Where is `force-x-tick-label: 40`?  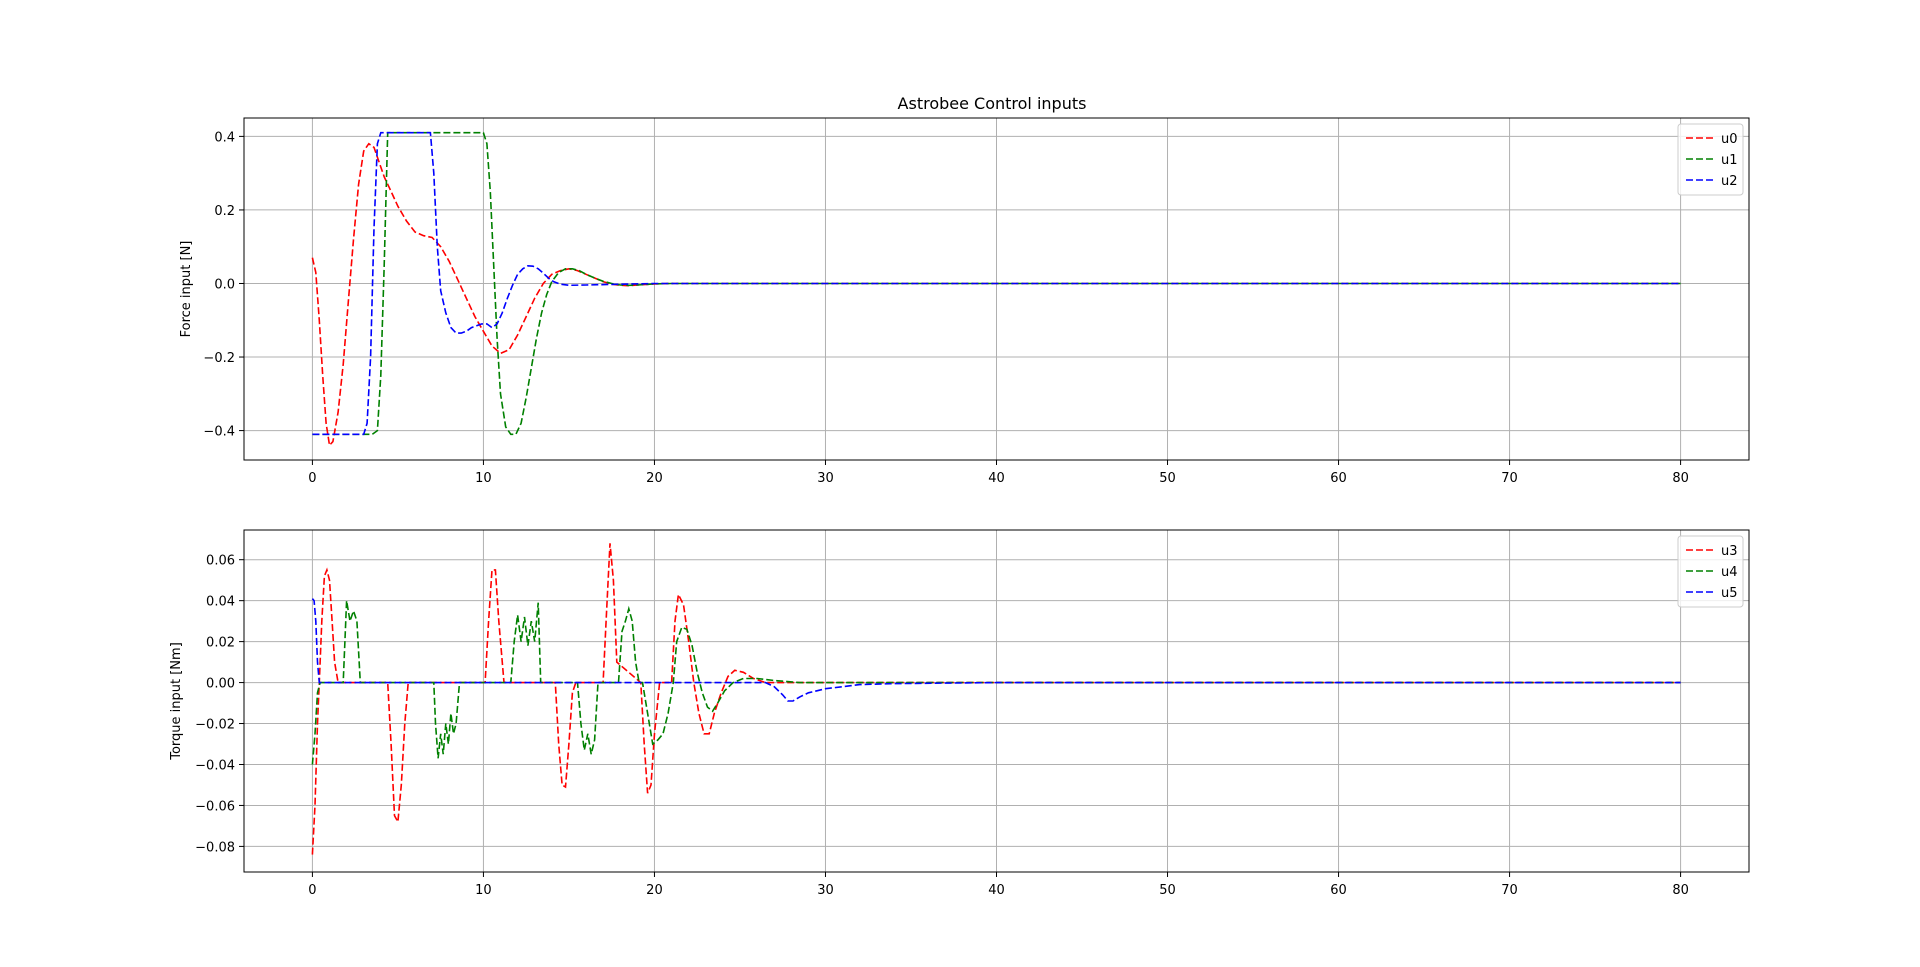 force-x-tick-label: 40 is located at coordinates (996, 478).